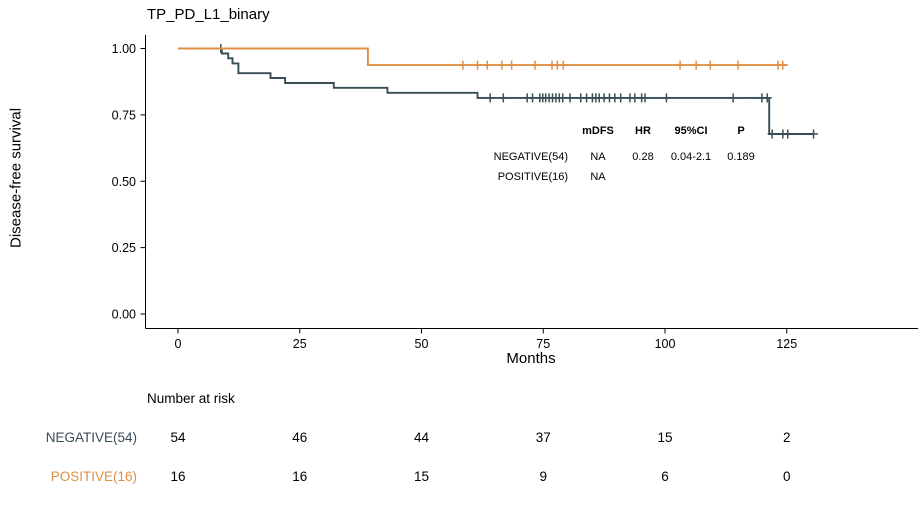 The width and height of the screenshot is (921, 510). What do you see at coordinates (643, 131) in the screenshot?
I see `stats-header-hr: HR` at bounding box center [643, 131].